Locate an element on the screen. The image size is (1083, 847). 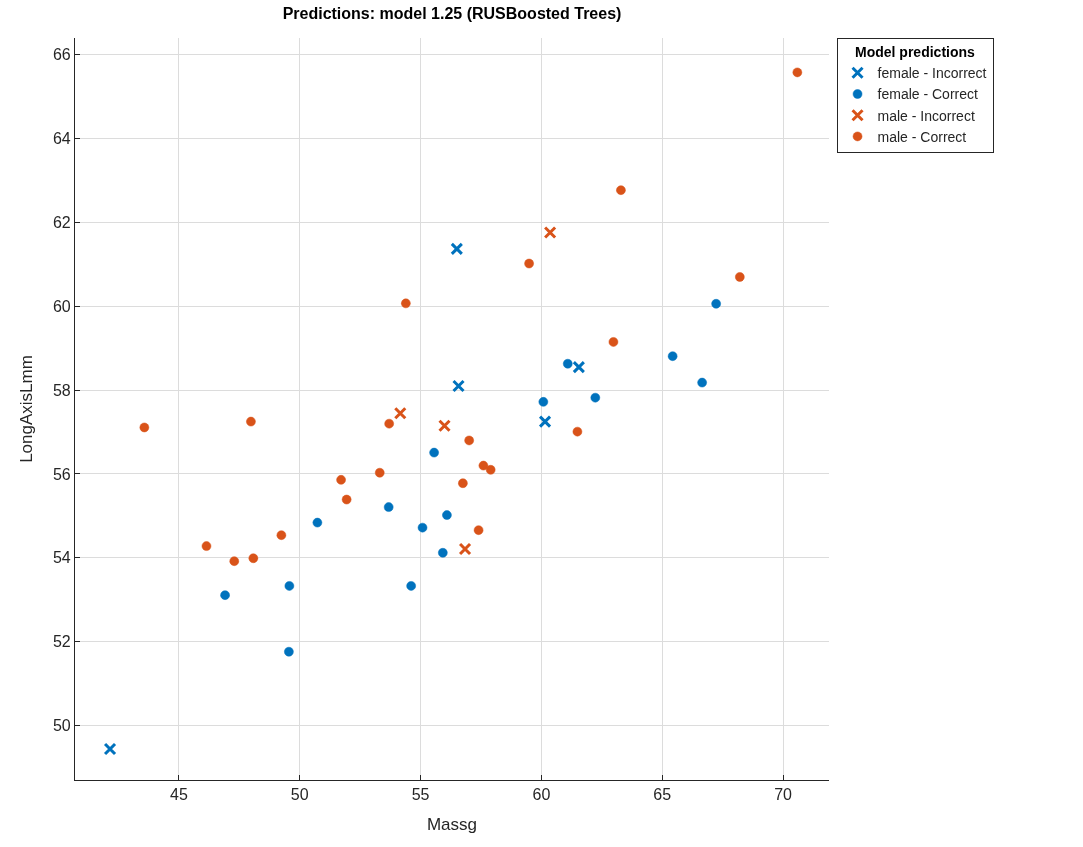
legend-label: female - Correct is located at coordinates (928, 94).